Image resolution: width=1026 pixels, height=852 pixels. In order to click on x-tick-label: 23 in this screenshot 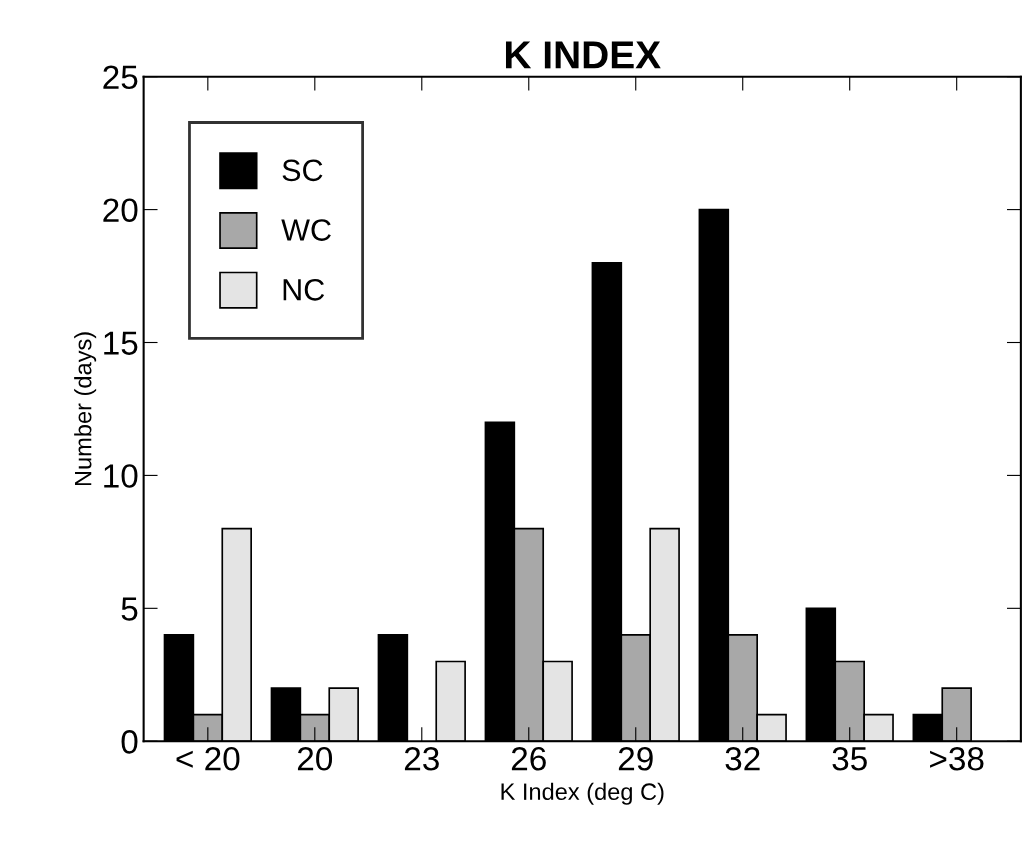, I will do `click(421, 758)`.